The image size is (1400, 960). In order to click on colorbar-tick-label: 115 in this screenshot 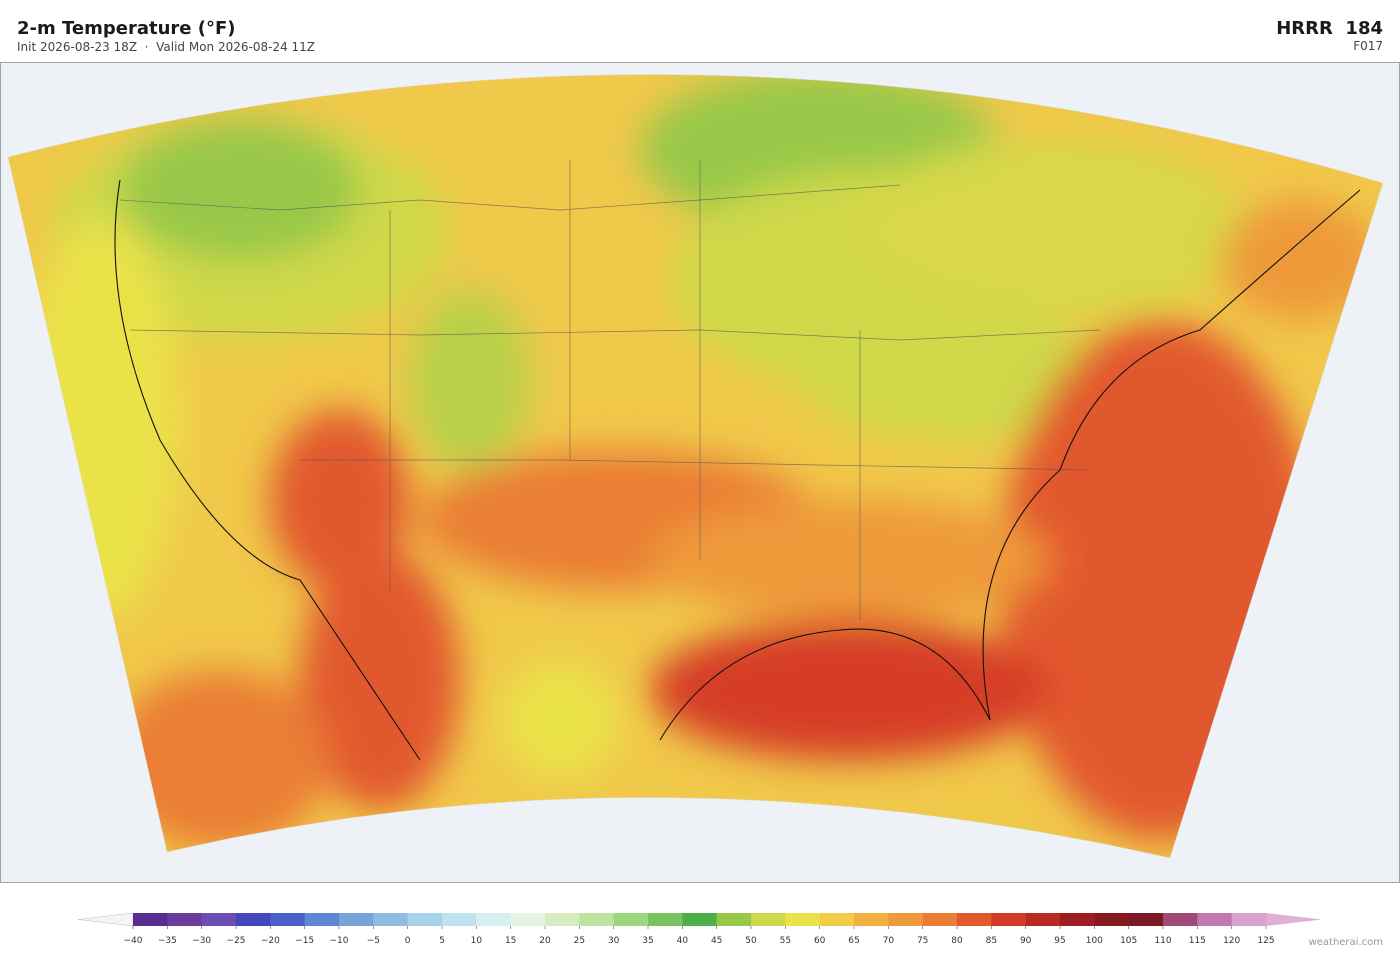, I will do `click(1197, 941)`.